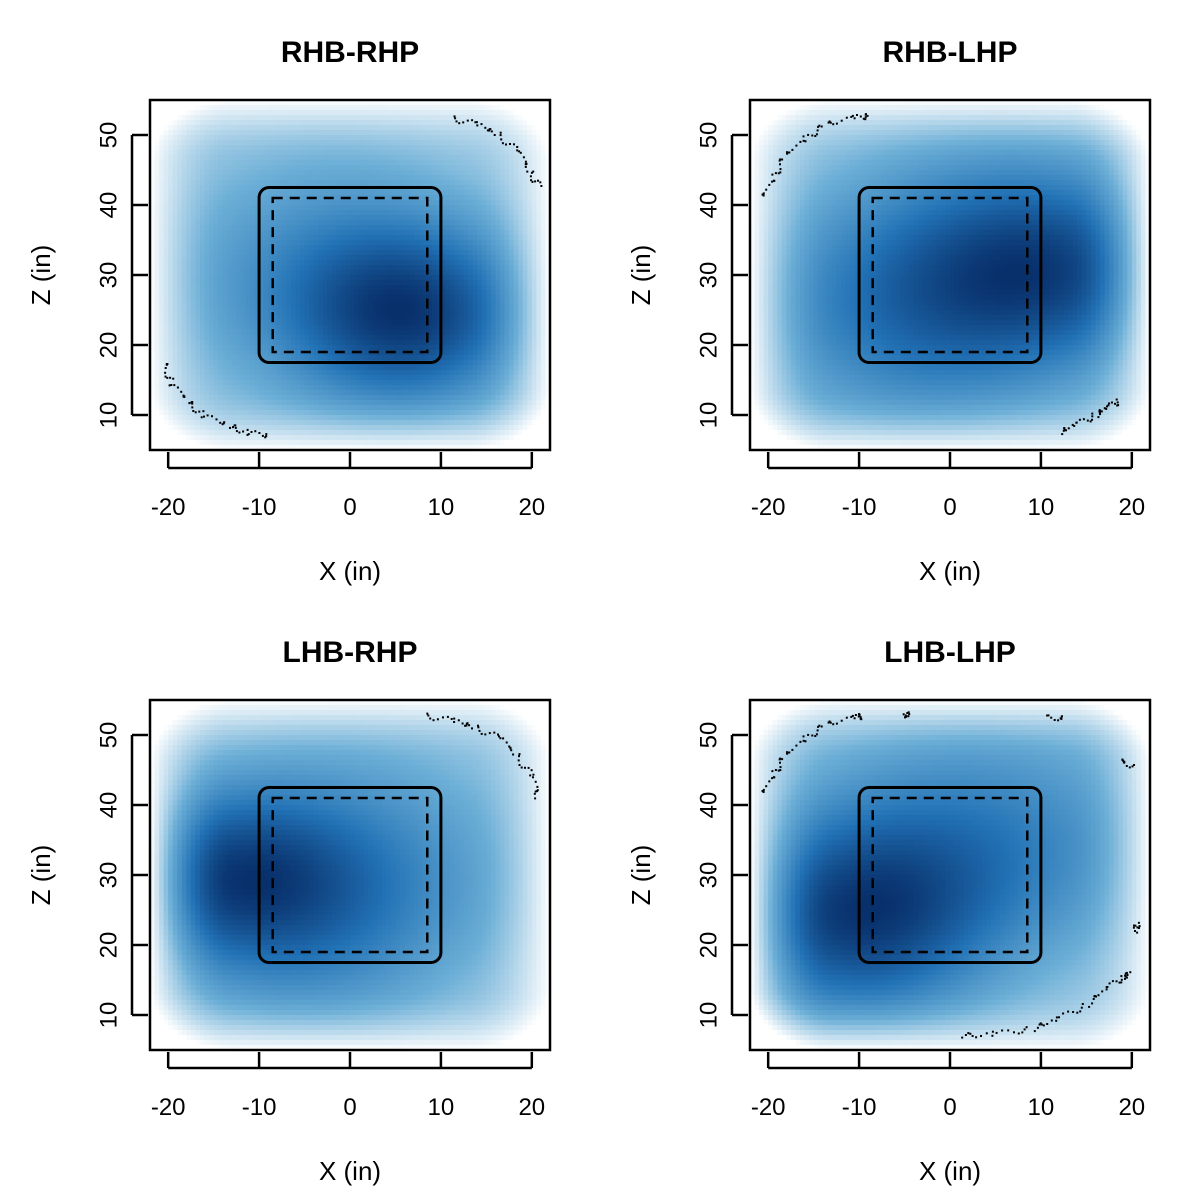 This screenshot has width=1200, height=1200. I want to click on x-tick-label: -10, so click(859, 1107).